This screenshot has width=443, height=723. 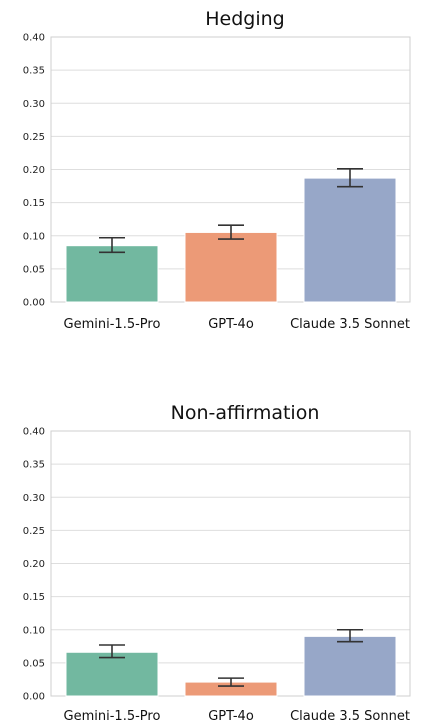 What do you see at coordinates (245, 413) in the screenshot?
I see `chart-title: Non-affirmation` at bounding box center [245, 413].